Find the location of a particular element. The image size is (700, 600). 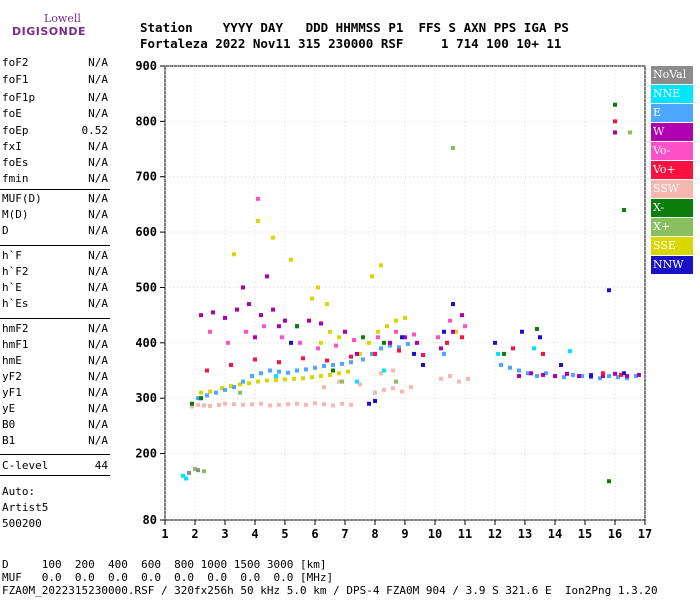

autoscale-text: 500200 is located at coordinates (22, 523).